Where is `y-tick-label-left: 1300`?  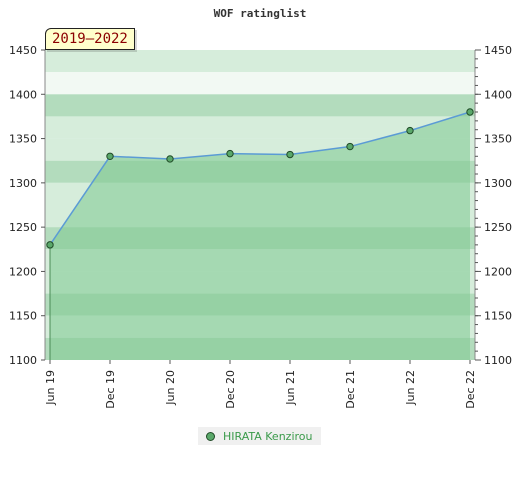
y-tick-label-left: 1300 is located at coordinates (23, 183).